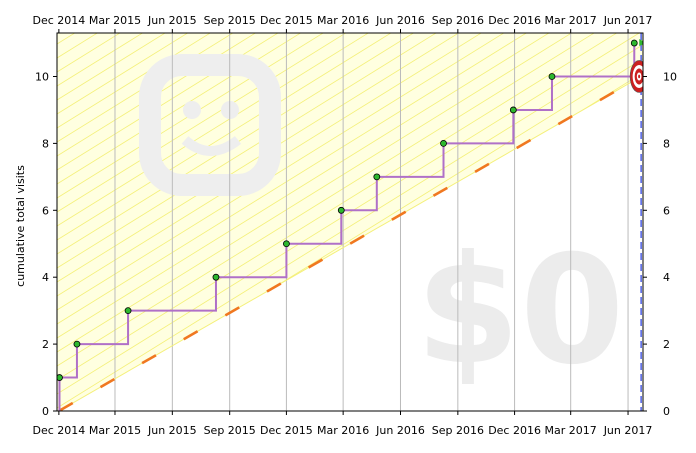 The image size is (696, 453). I want to click on x-tick-label-top: Mar 2015, so click(115, 20).